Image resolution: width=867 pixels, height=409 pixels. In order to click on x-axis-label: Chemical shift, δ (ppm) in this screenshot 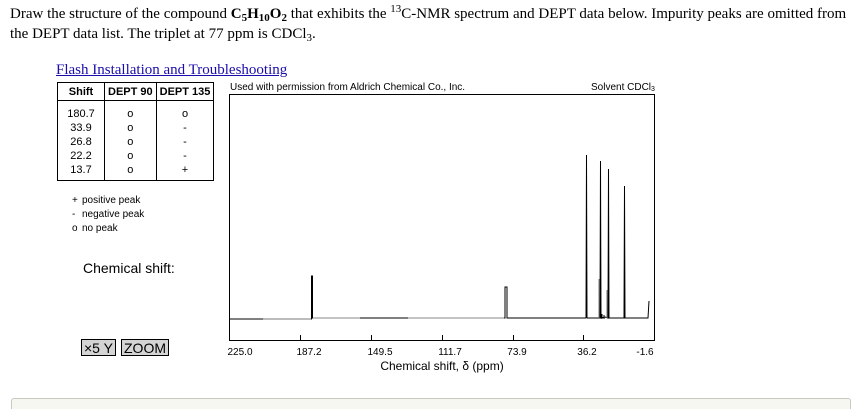, I will do `click(442, 366)`.